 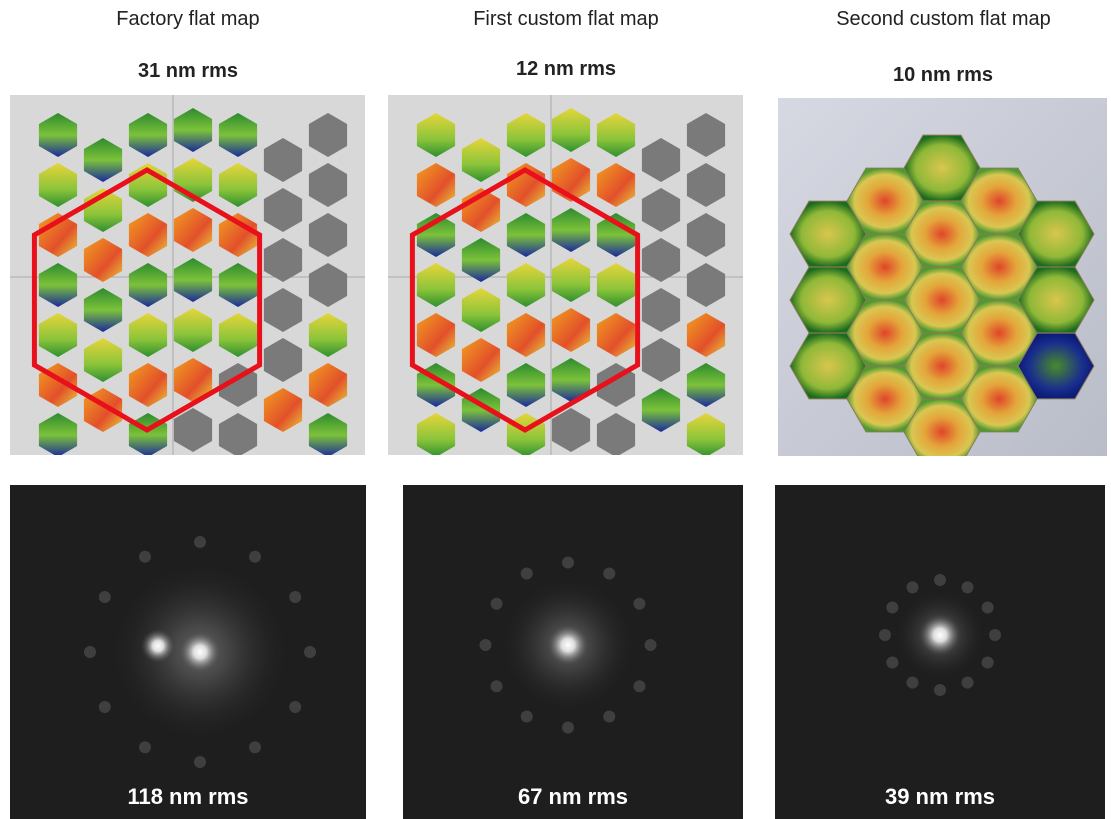 What do you see at coordinates (573, 796) in the screenshot?
I see `bottom-label: 67 nm rms` at bounding box center [573, 796].